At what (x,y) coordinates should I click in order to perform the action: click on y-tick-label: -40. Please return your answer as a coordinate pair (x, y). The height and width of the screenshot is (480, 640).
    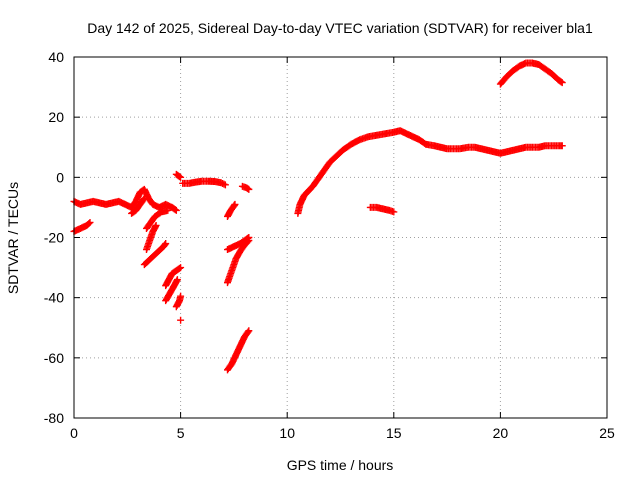
    Looking at the image, I should click on (54, 298).